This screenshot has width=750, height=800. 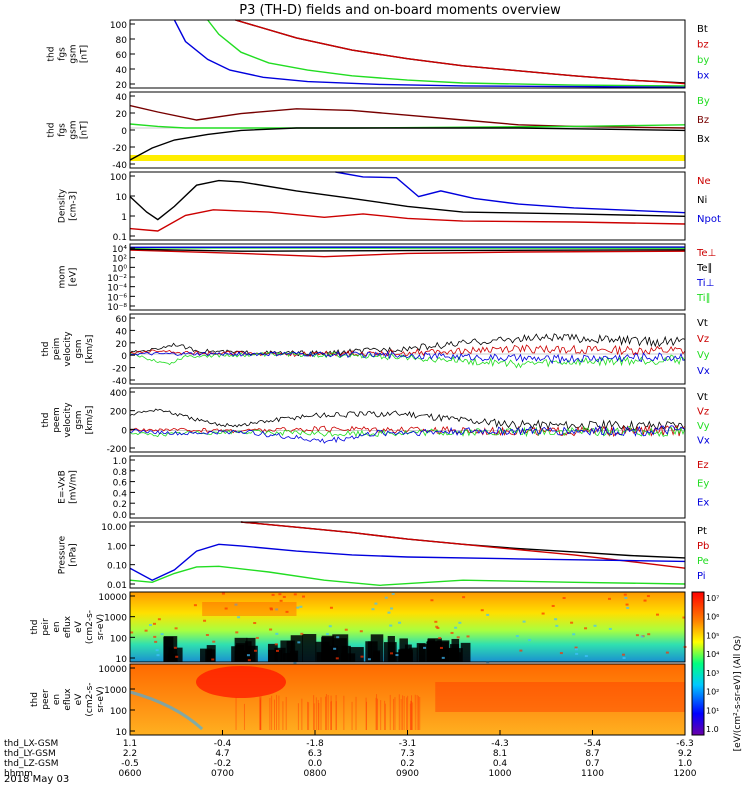 What do you see at coordinates (703, 101) in the screenshot?
I see `legend-entry: By` at bounding box center [703, 101].